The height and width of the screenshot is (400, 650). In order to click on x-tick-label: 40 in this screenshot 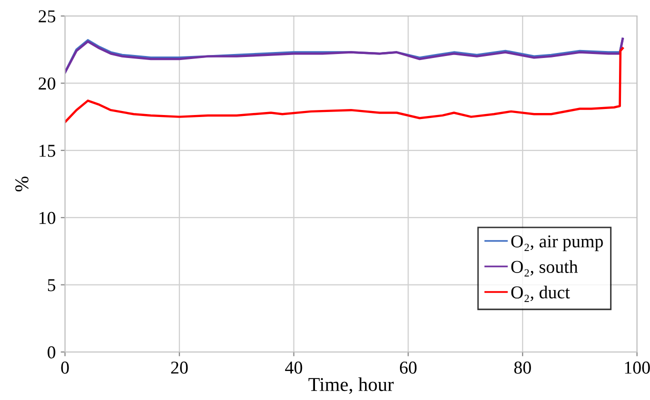, I will do `click(293, 368)`.